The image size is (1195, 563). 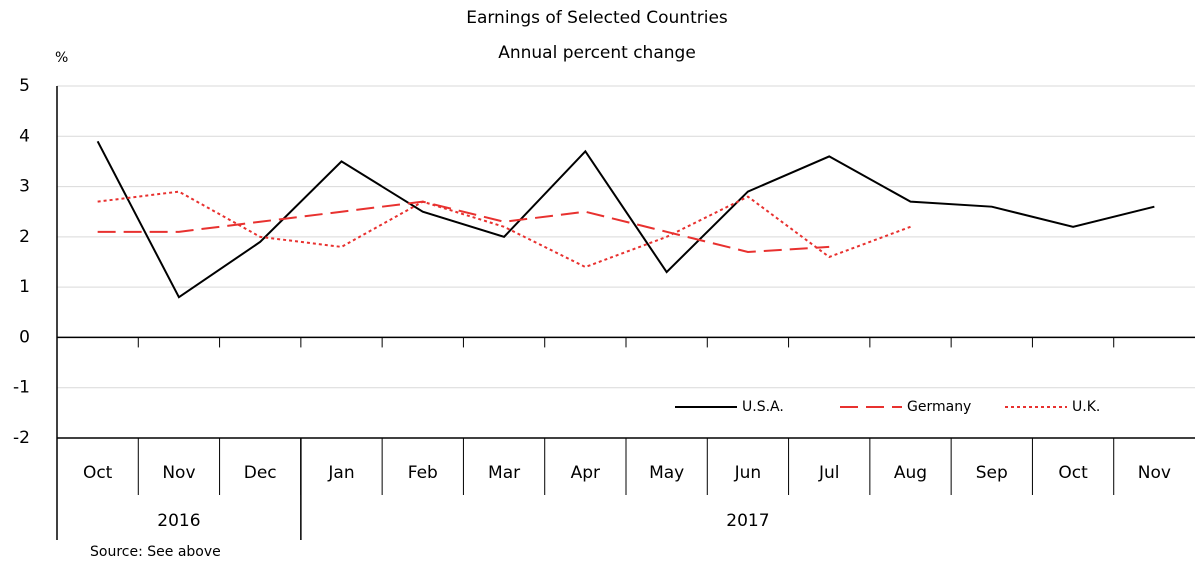 What do you see at coordinates (910, 473) in the screenshot?
I see `x-tick-label: Aug` at bounding box center [910, 473].